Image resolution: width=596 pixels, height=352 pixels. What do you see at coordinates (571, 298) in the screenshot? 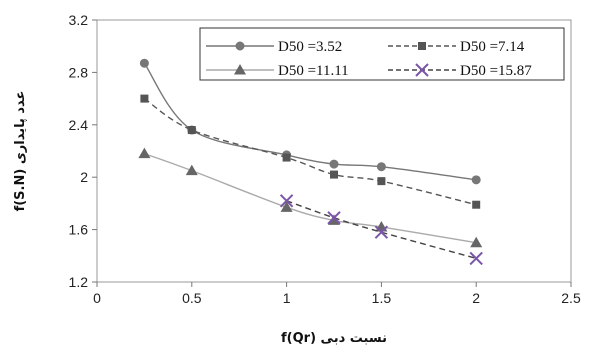
I see `x-tick-label: 2.5` at bounding box center [571, 298].